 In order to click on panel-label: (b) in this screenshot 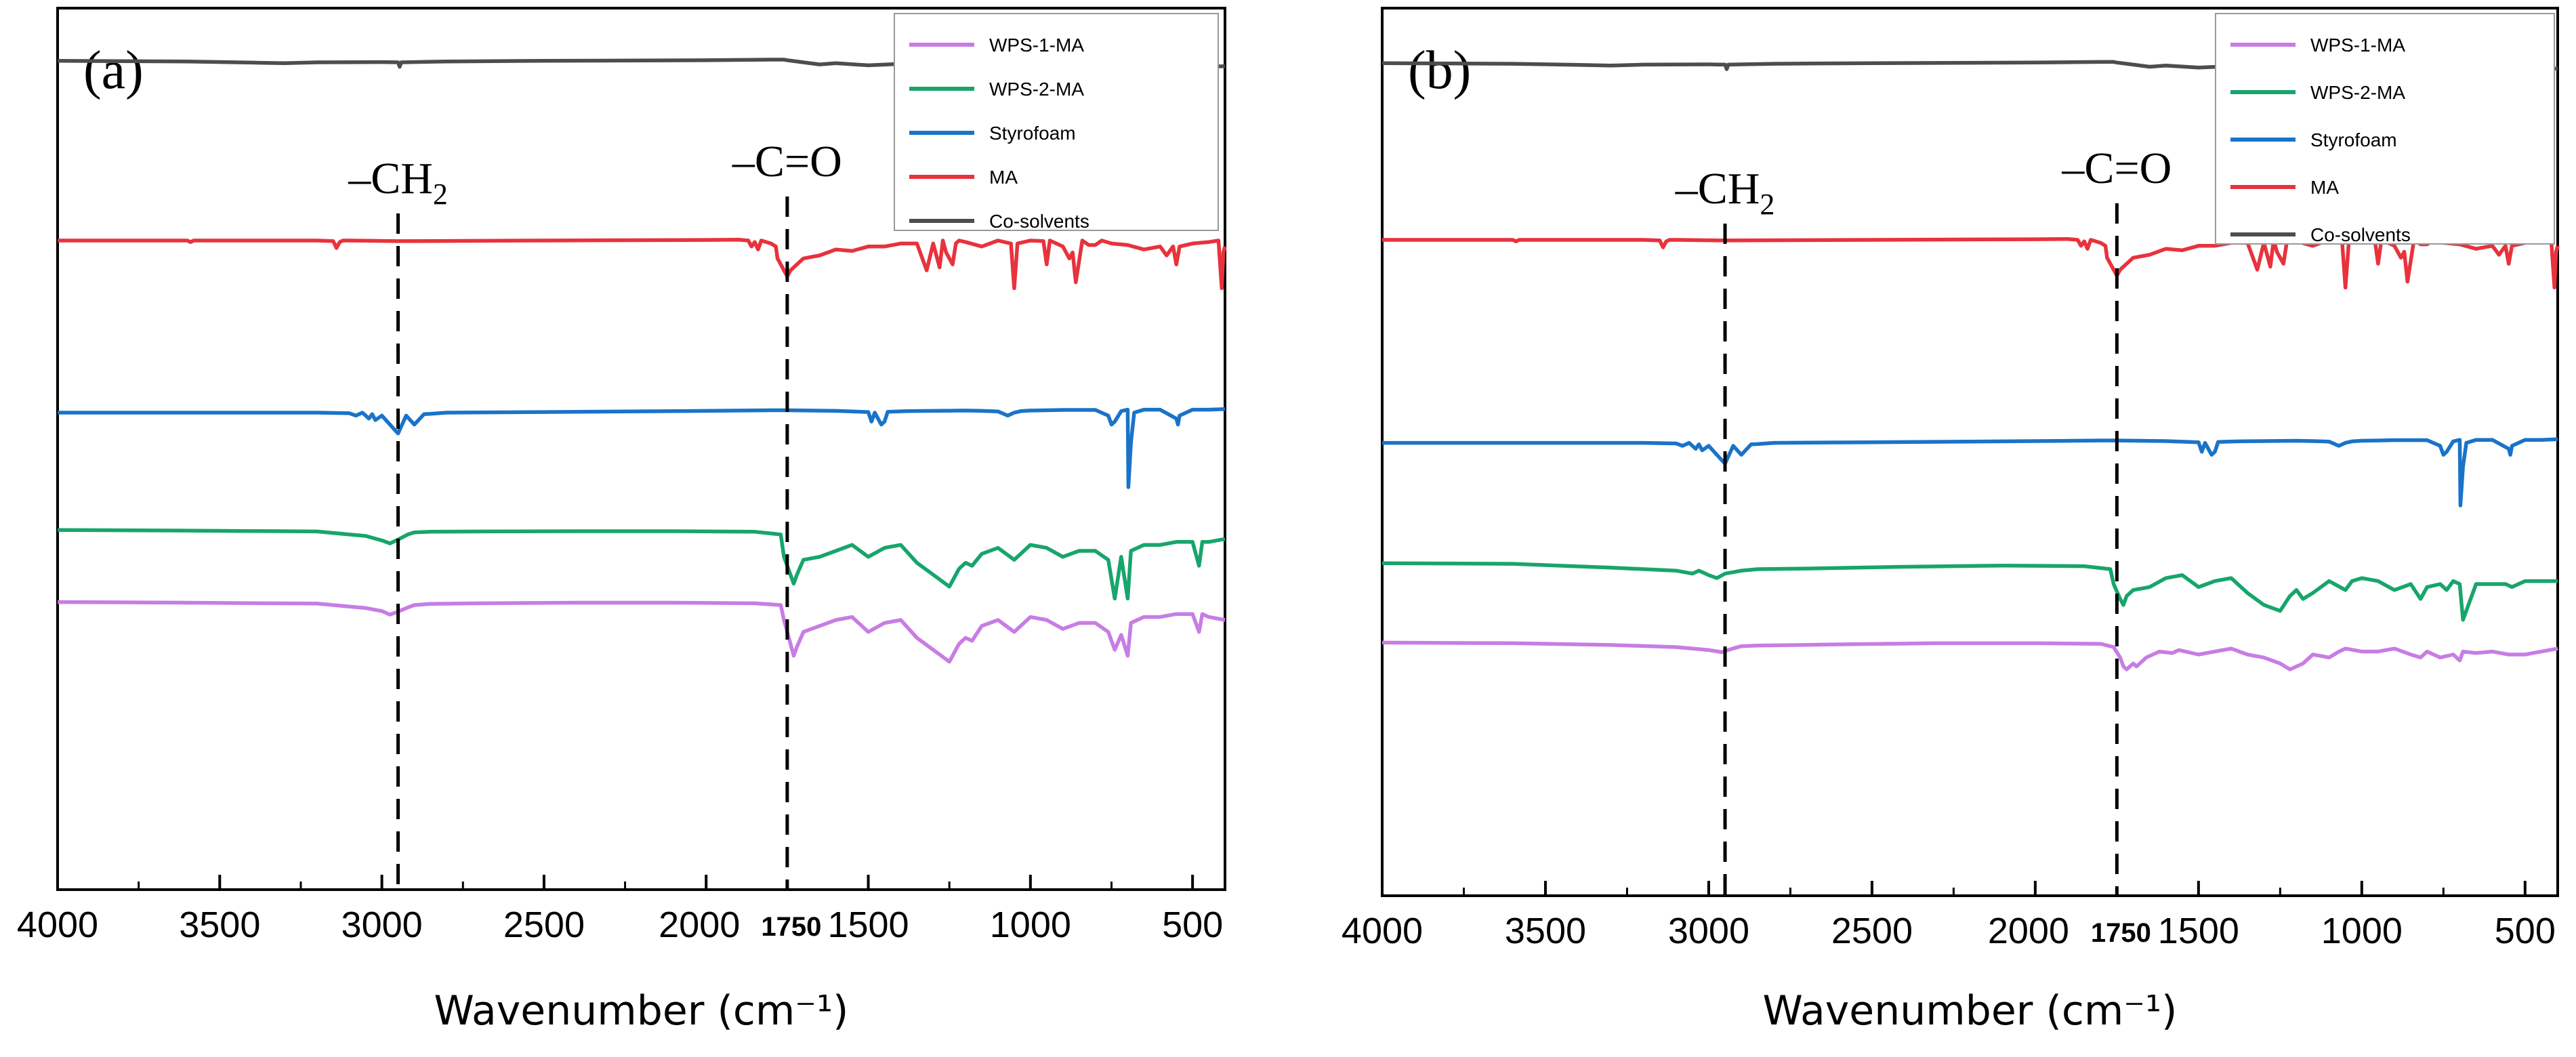, I will do `click(1439, 70)`.